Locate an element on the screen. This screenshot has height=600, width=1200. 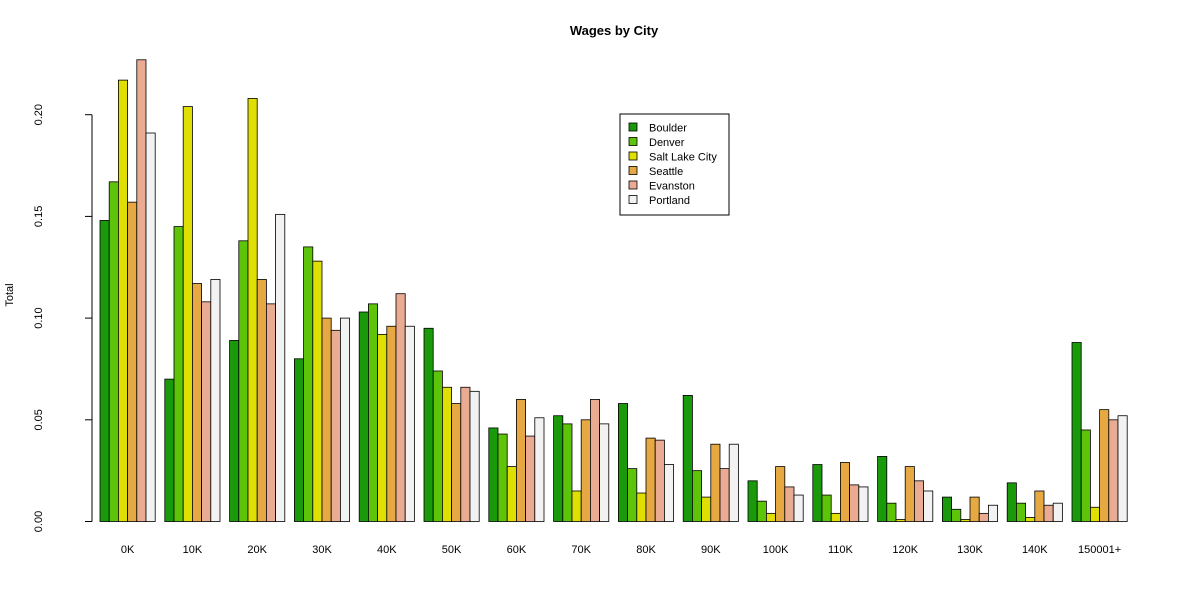
legend-label: Seattle is located at coordinates (666, 172).